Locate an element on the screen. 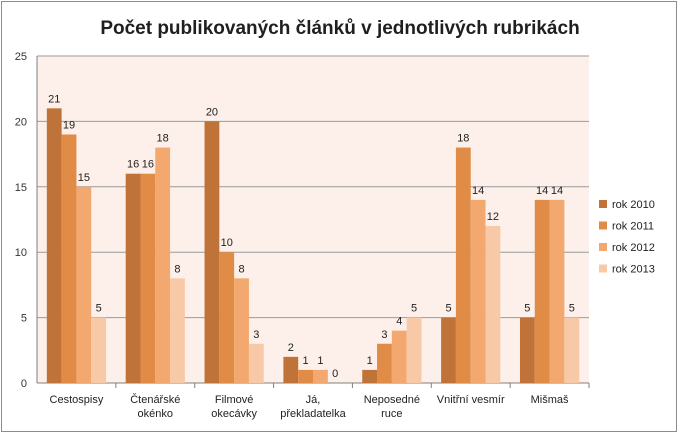 The image size is (680, 435). category-label: Mišmaš is located at coordinates (550, 400).